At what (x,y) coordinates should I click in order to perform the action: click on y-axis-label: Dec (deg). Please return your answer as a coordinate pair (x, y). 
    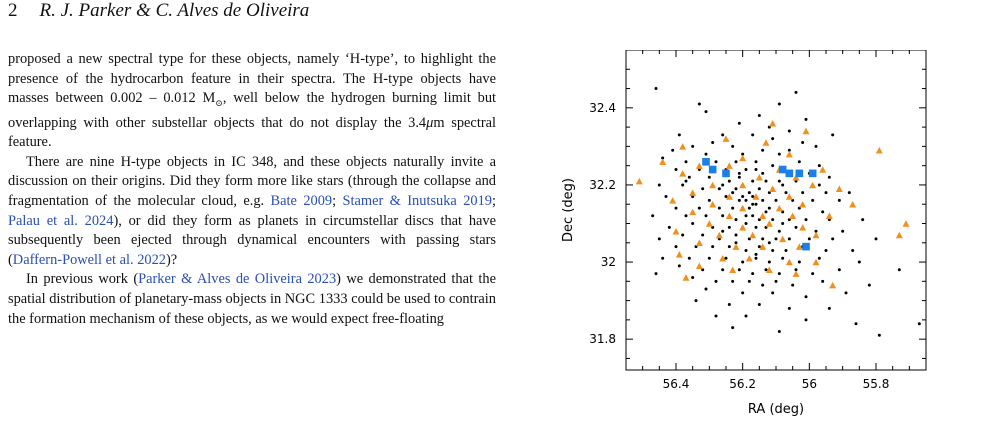
    Looking at the image, I should click on (568, 210).